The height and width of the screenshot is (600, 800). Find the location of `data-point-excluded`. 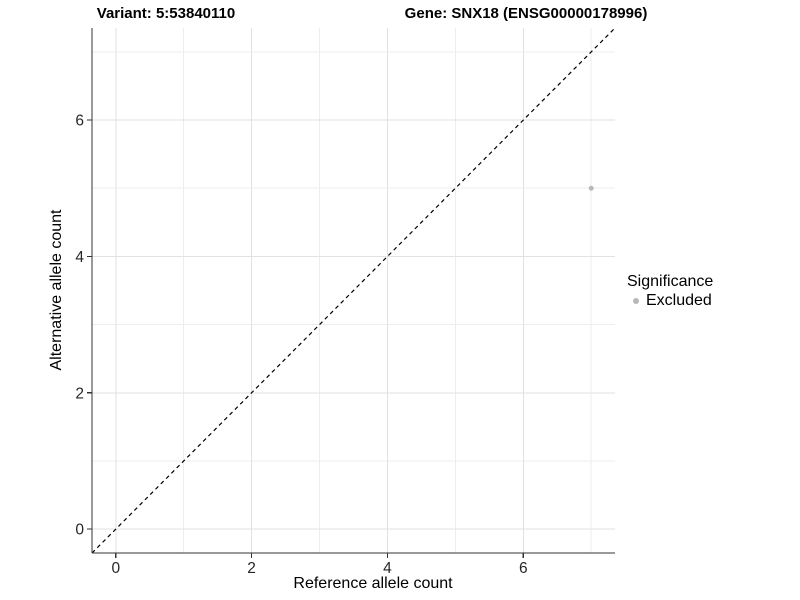

data-point-excluded is located at coordinates (591, 188).